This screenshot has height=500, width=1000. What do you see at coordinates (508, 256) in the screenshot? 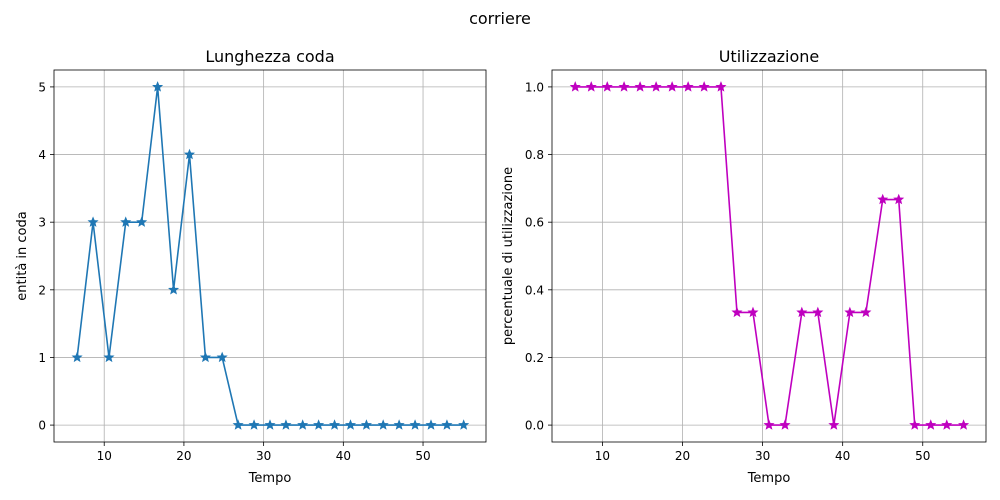
I see `y-axis-label: percentuale di utilizzazione` at bounding box center [508, 256].